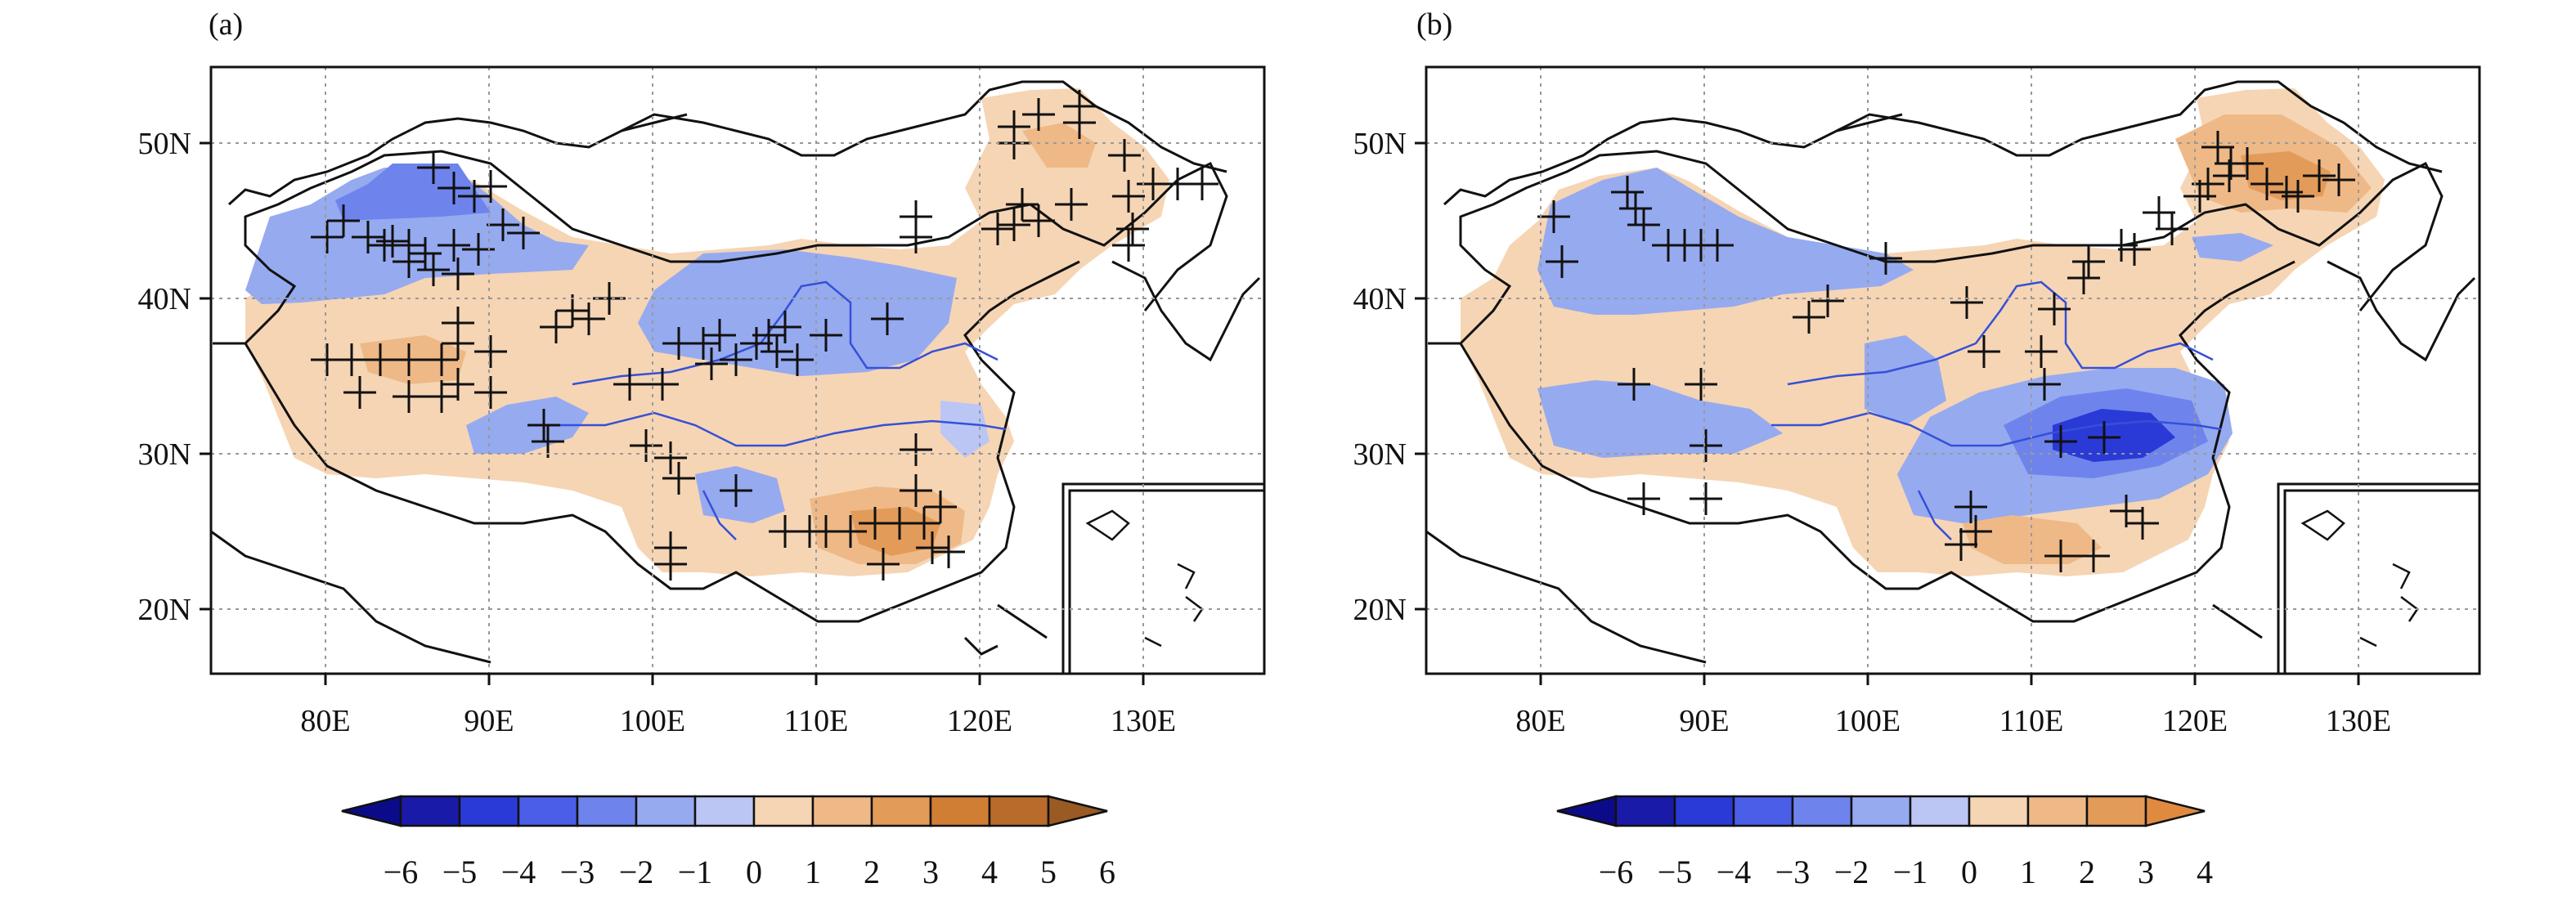  What do you see at coordinates (417, 236) in the screenshot?
I see `panel-a-negative-region-nw` at bounding box center [417, 236].